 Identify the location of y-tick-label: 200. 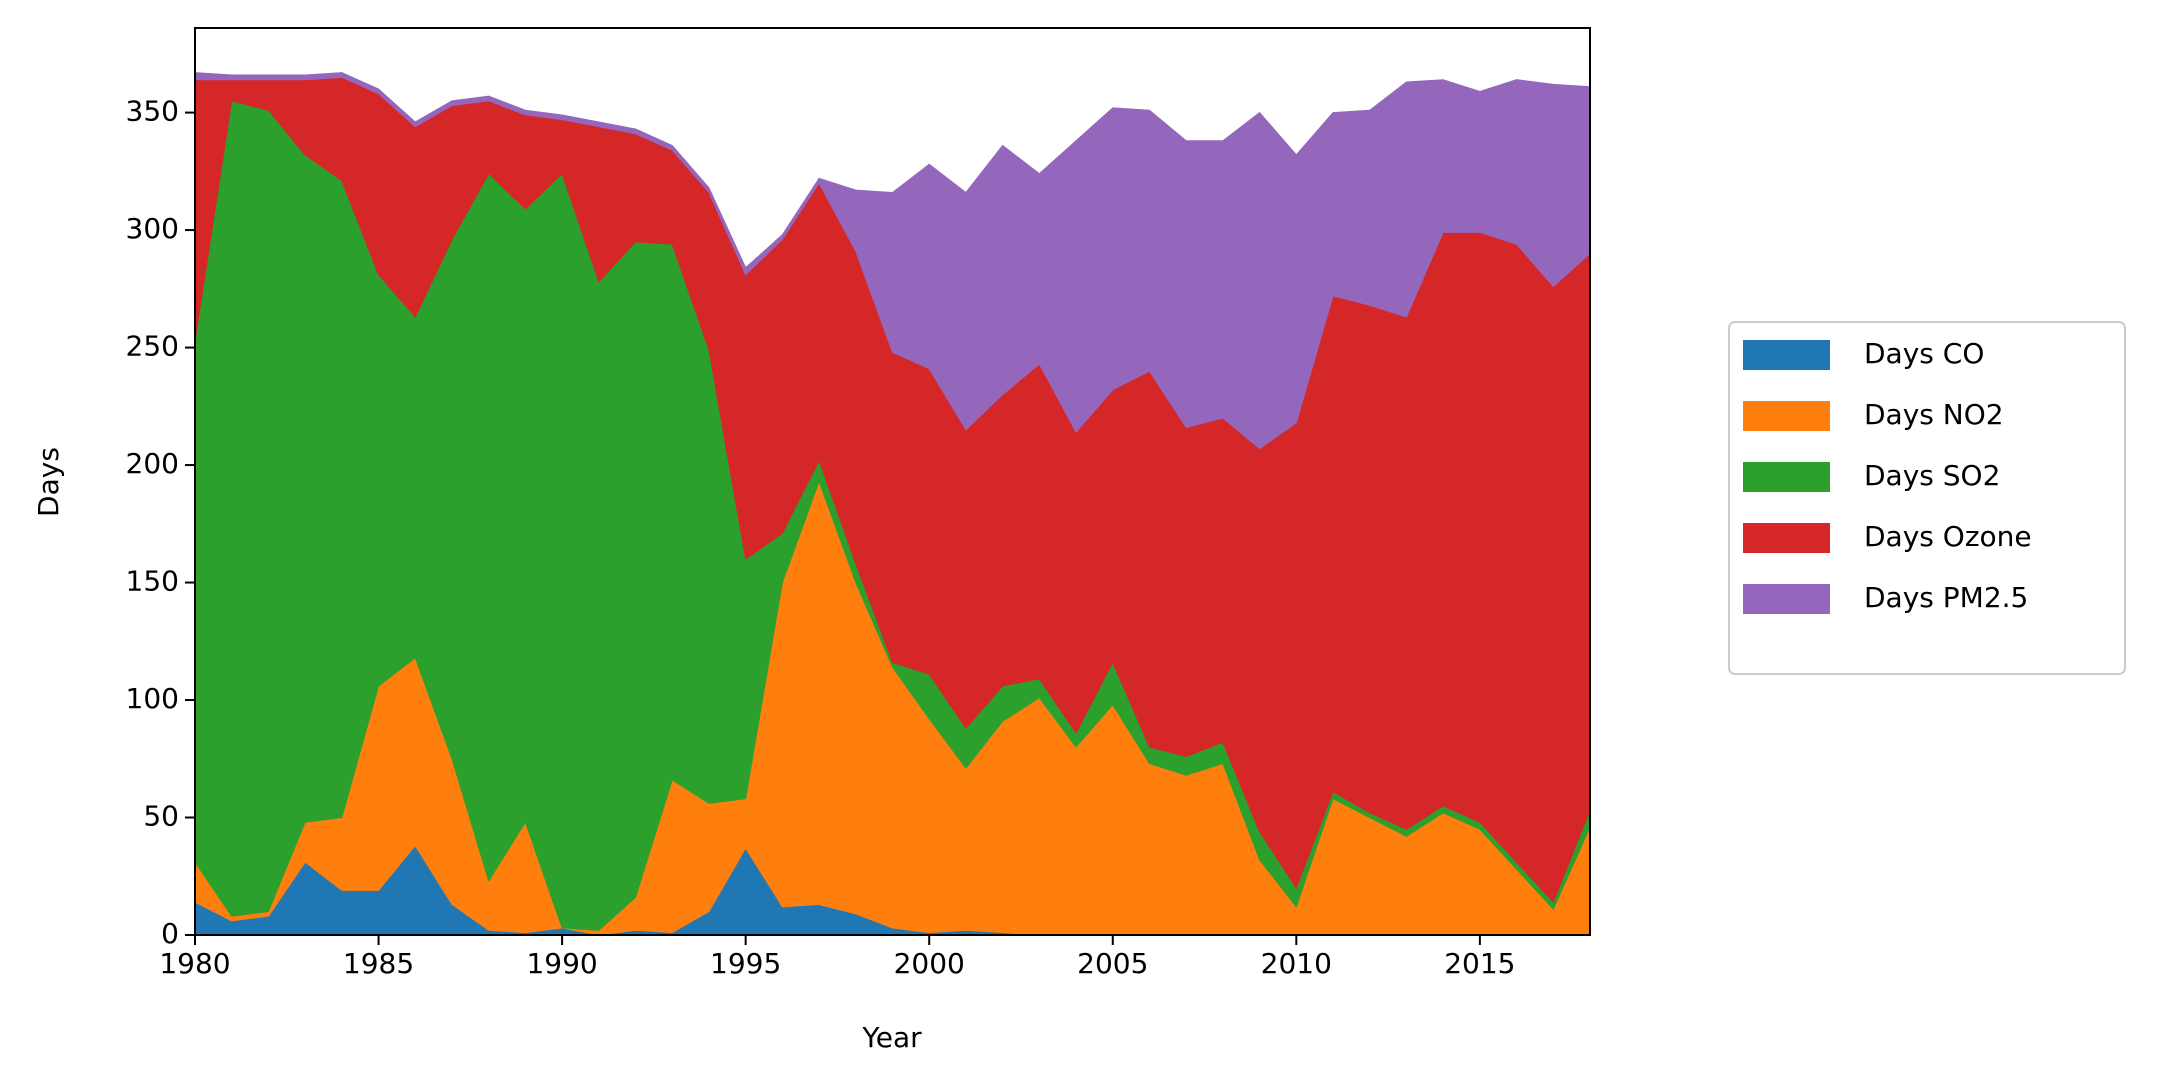
(152, 463).